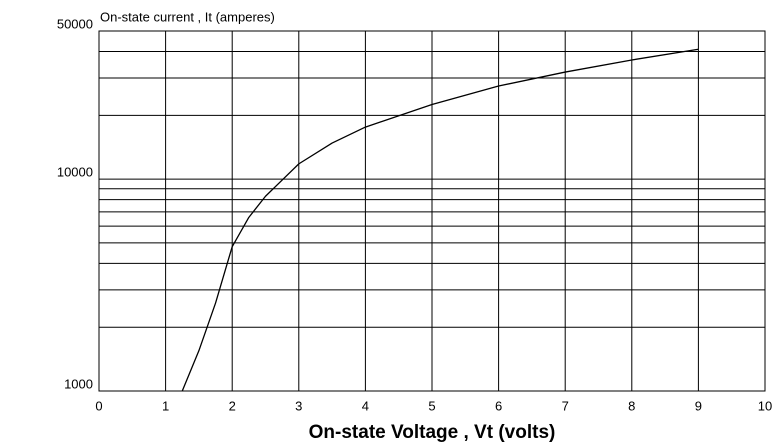 This screenshot has height=445, width=778. Describe the element at coordinates (165, 405) in the screenshot. I see `x-tick-label: 1` at that location.